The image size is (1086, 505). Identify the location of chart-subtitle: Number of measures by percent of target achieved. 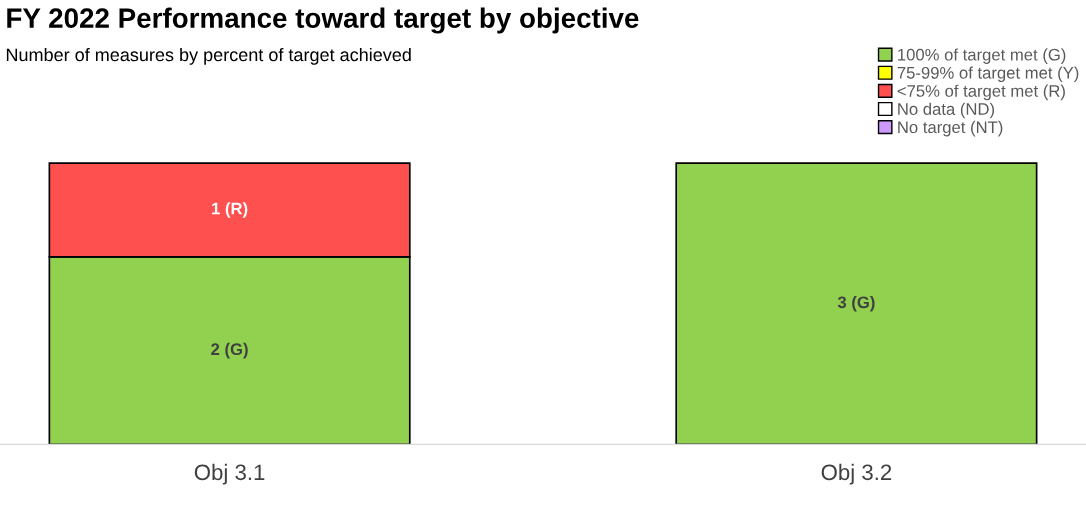
(208, 56).